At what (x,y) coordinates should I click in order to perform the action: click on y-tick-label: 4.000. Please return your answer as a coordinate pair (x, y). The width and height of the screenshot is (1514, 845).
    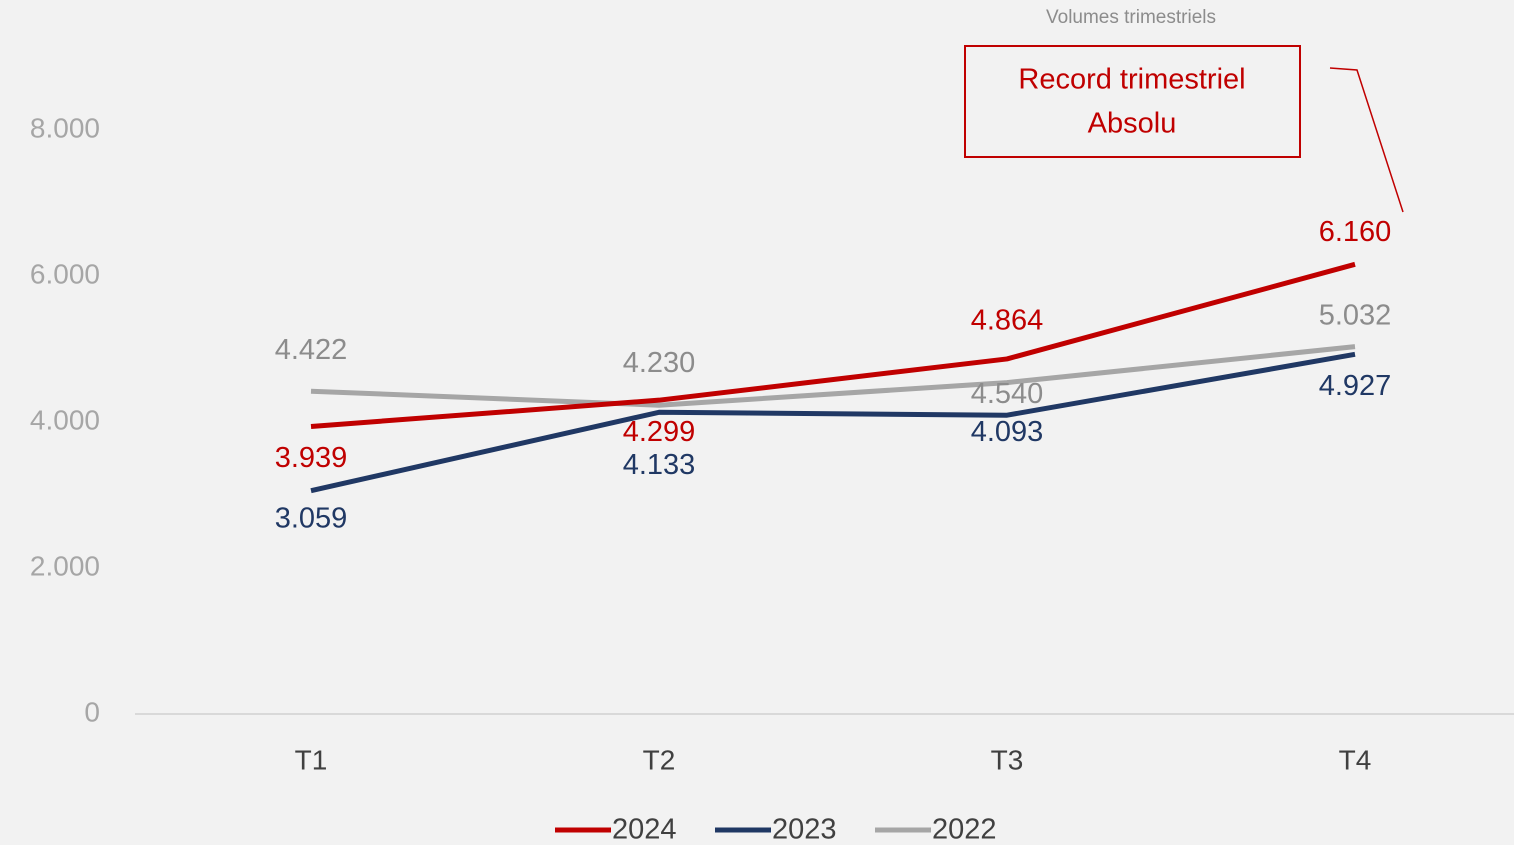
    Looking at the image, I should click on (65, 419).